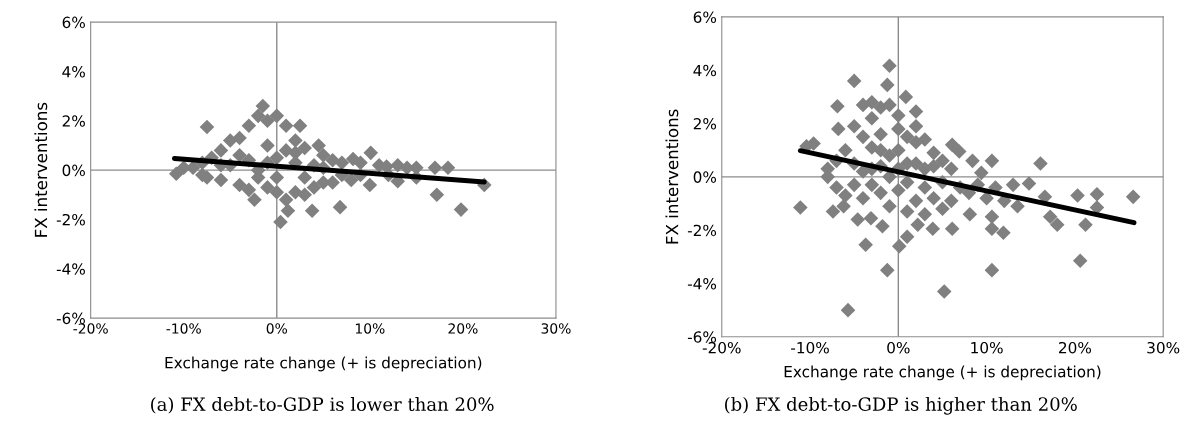 The height and width of the screenshot is (434, 1193). Describe the element at coordinates (901, 405) in the screenshot. I see `text: (b) FX debt-to-GDP is higher than 20%` at that location.